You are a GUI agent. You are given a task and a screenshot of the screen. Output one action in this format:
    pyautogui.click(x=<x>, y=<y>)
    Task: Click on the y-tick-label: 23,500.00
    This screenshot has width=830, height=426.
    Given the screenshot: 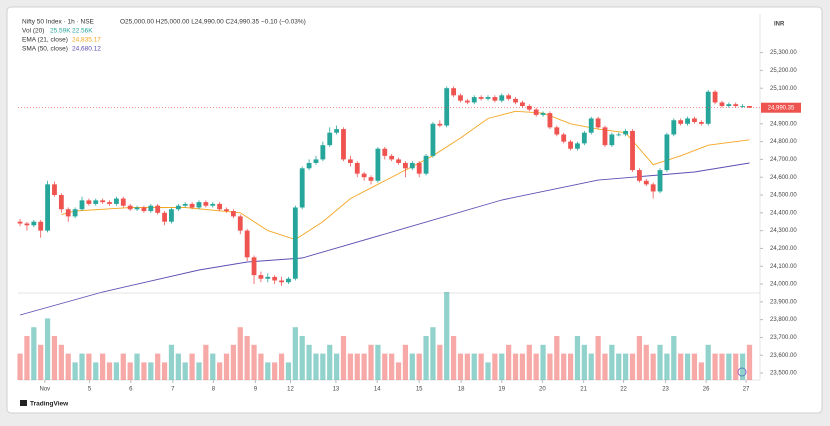 What is the action you would take?
    pyautogui.click(x=783, y=374)
    